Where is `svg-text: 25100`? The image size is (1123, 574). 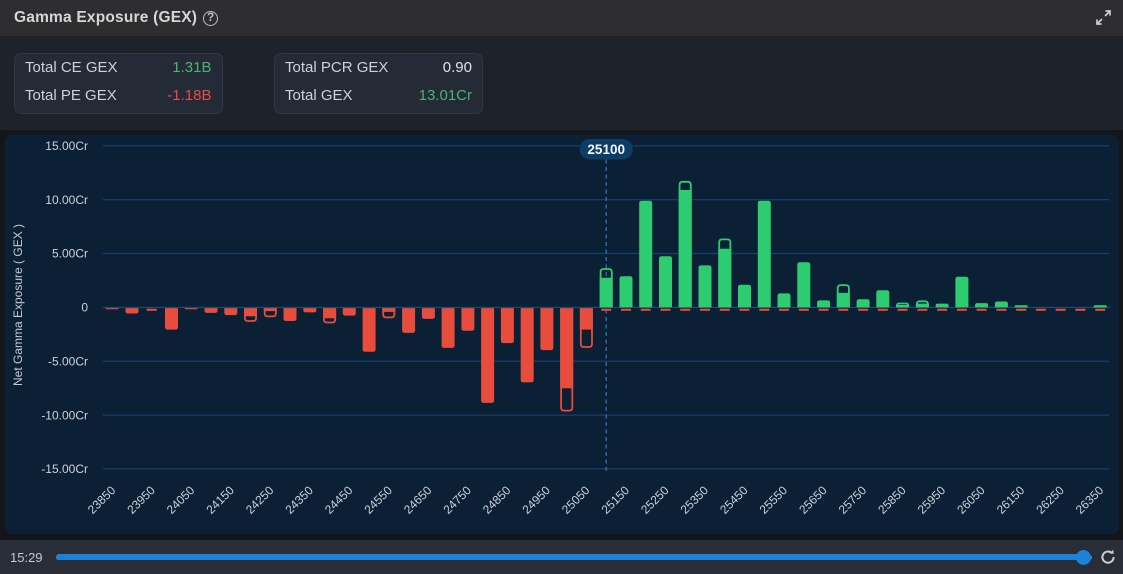
svg-text: 25100 is located at coordinates (606, 149).